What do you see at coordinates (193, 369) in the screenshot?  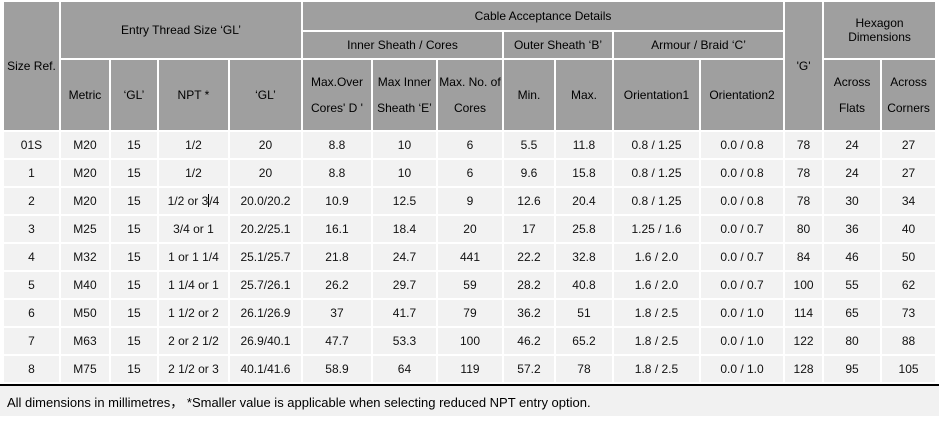 I see `table-cell: 2 1/2 or 3` at bounding box center [193, 369].